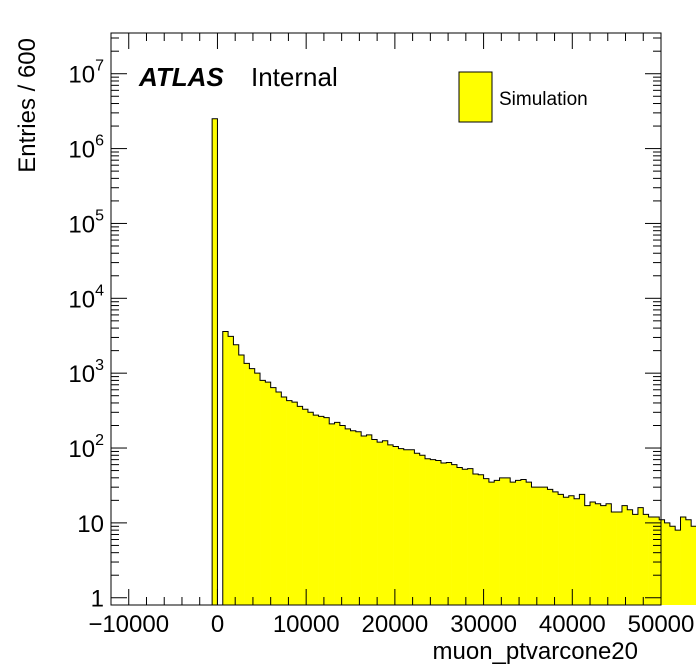 This screenshot has height=672, width=696. What do you see at coordinates (86, 297) in the screenshot?
I see `y-tick-label: 10⁴` at bounding box center [86, 297].